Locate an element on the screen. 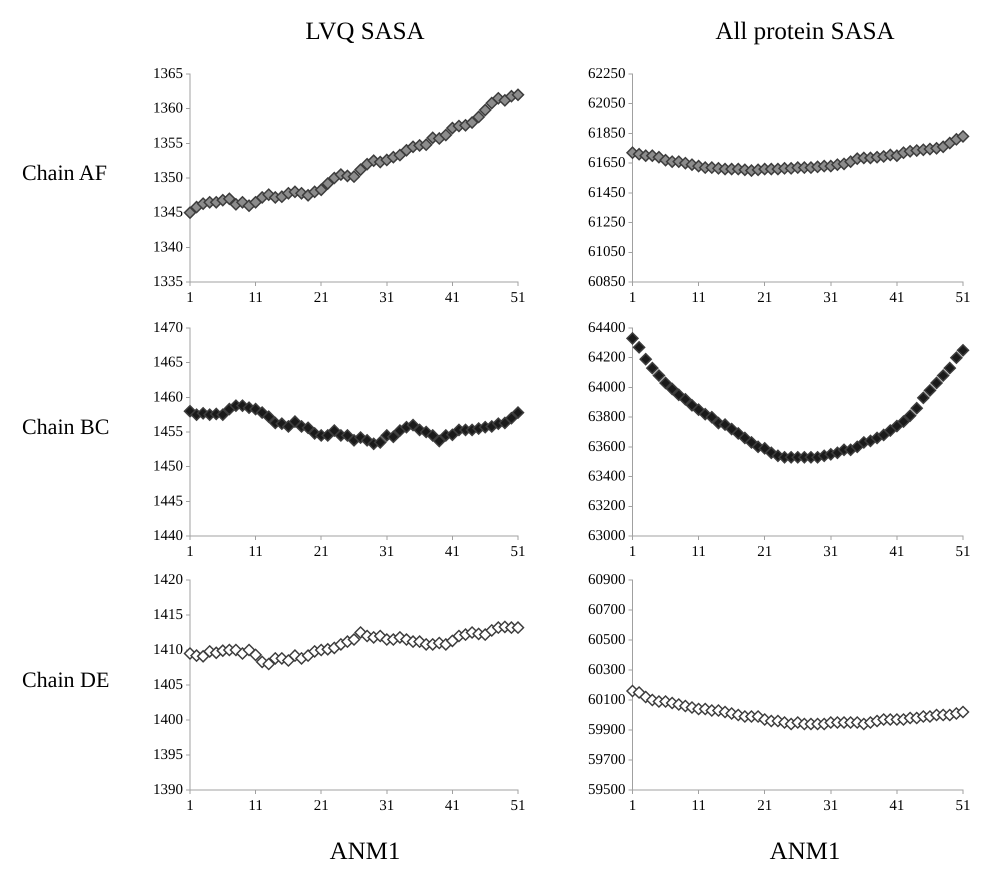 The height and width of the screenshot is (873, 982). y-tick-label: 62250 is located at coordinates (607, 74).